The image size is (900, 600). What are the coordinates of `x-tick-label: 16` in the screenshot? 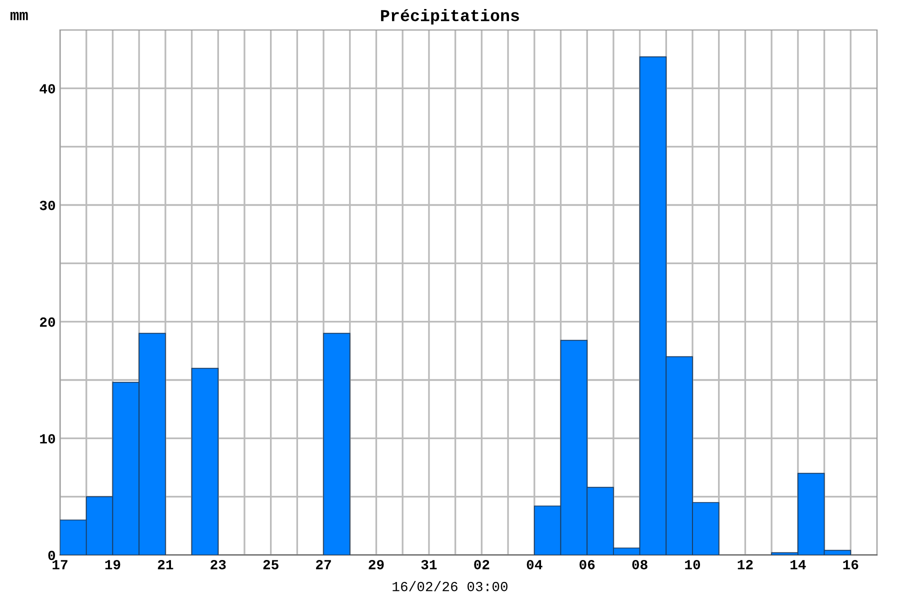 It's located at (850, 565).